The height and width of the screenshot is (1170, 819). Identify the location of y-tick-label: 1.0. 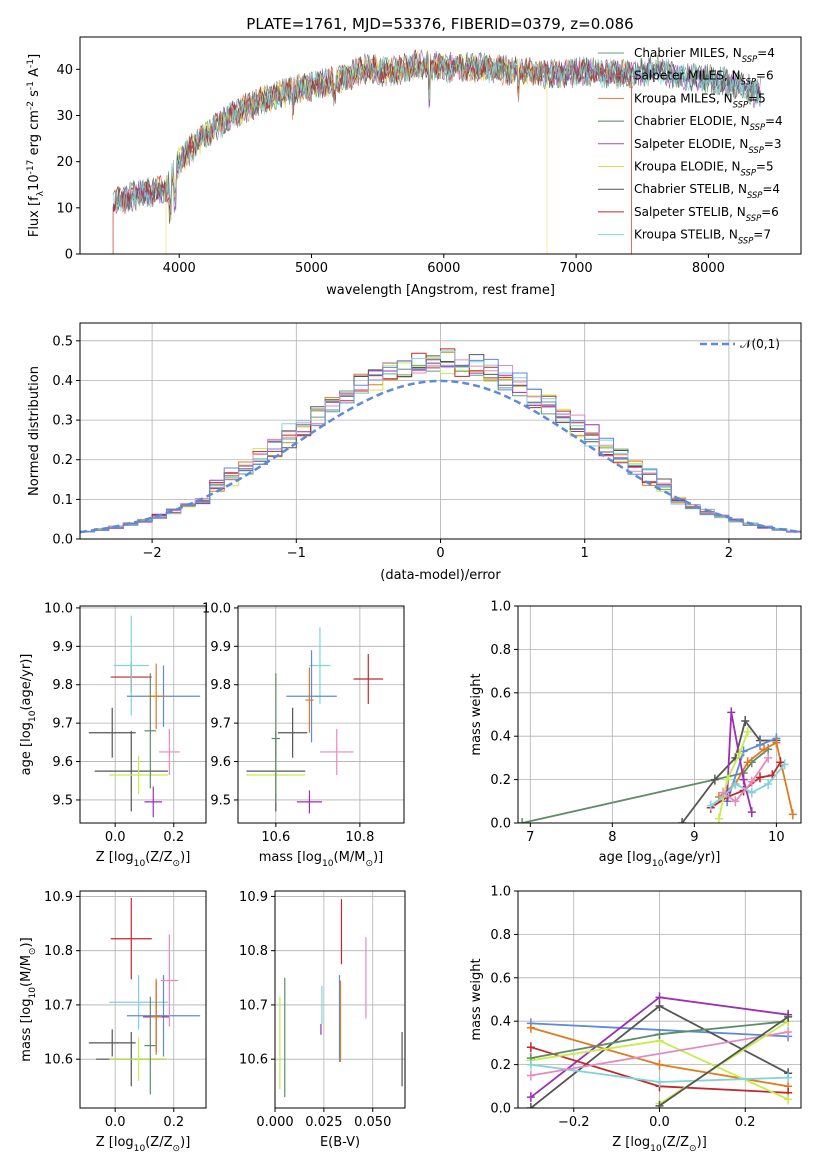
(500, 892).